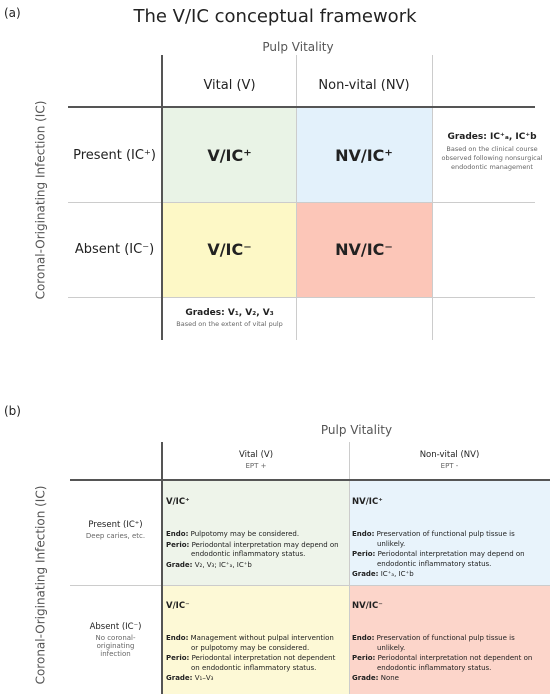 This screenshot has height=694, width=550. Describe the element at coordinates (223, 564) in the screenshot. I see `item-text: V₂, V₃; IC⁺ₐ, IC⁺b` at that location.